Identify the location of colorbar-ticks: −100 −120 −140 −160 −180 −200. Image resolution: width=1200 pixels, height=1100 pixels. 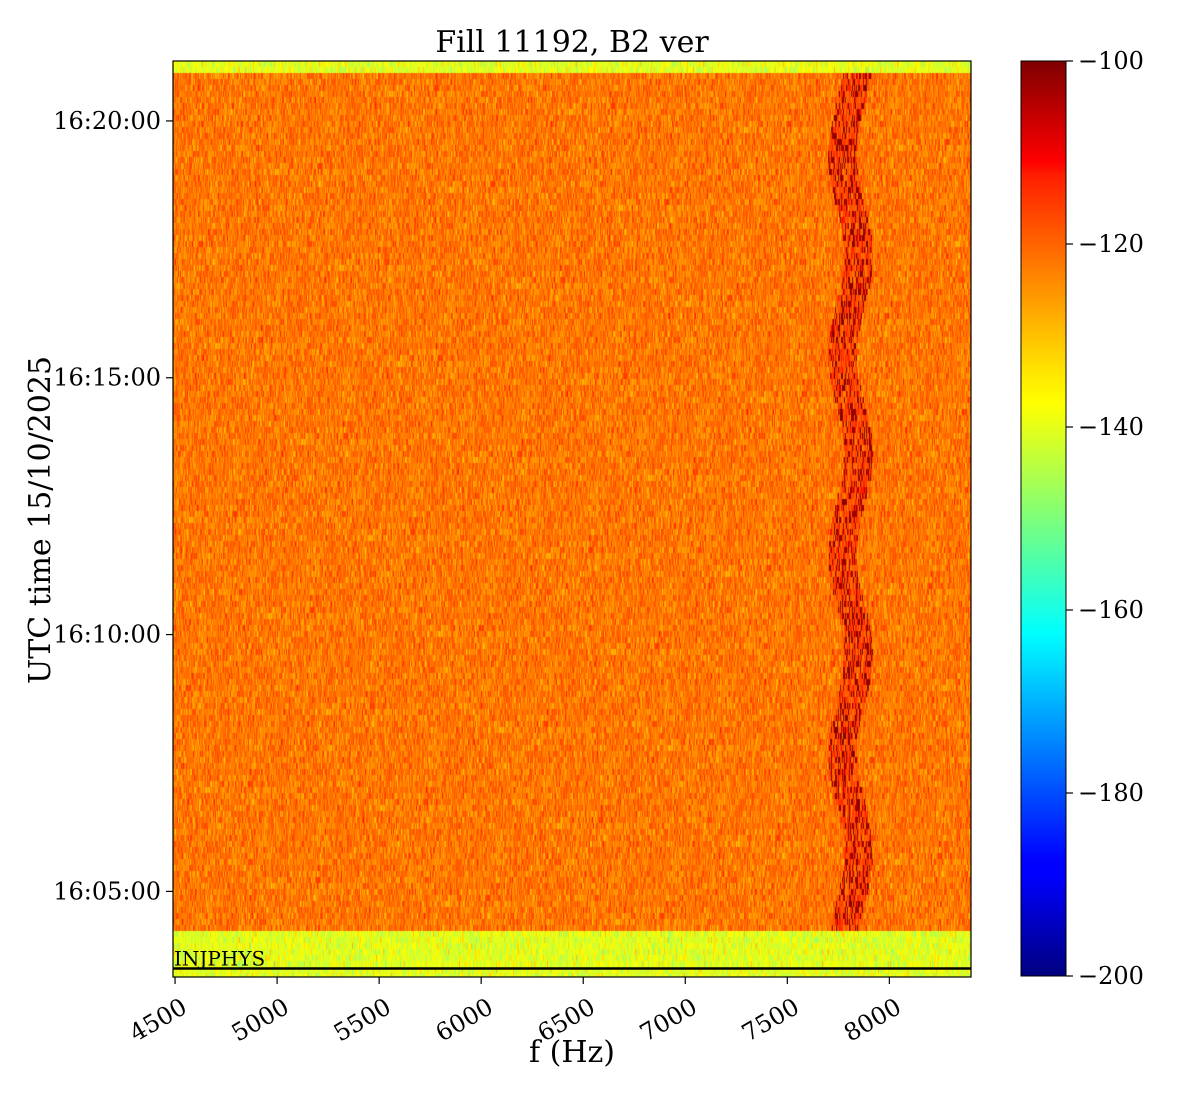
(1105, 518).